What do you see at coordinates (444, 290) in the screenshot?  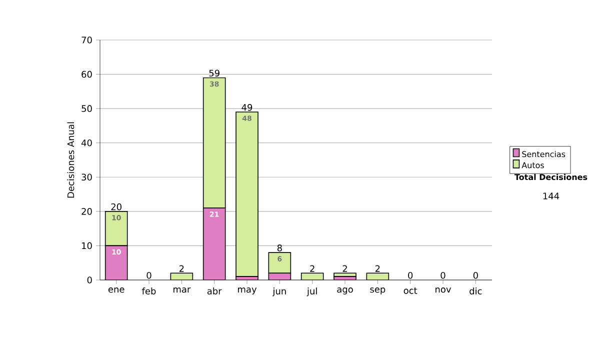 I see `x-tick-label: nov` at bounding box center [444, 290].